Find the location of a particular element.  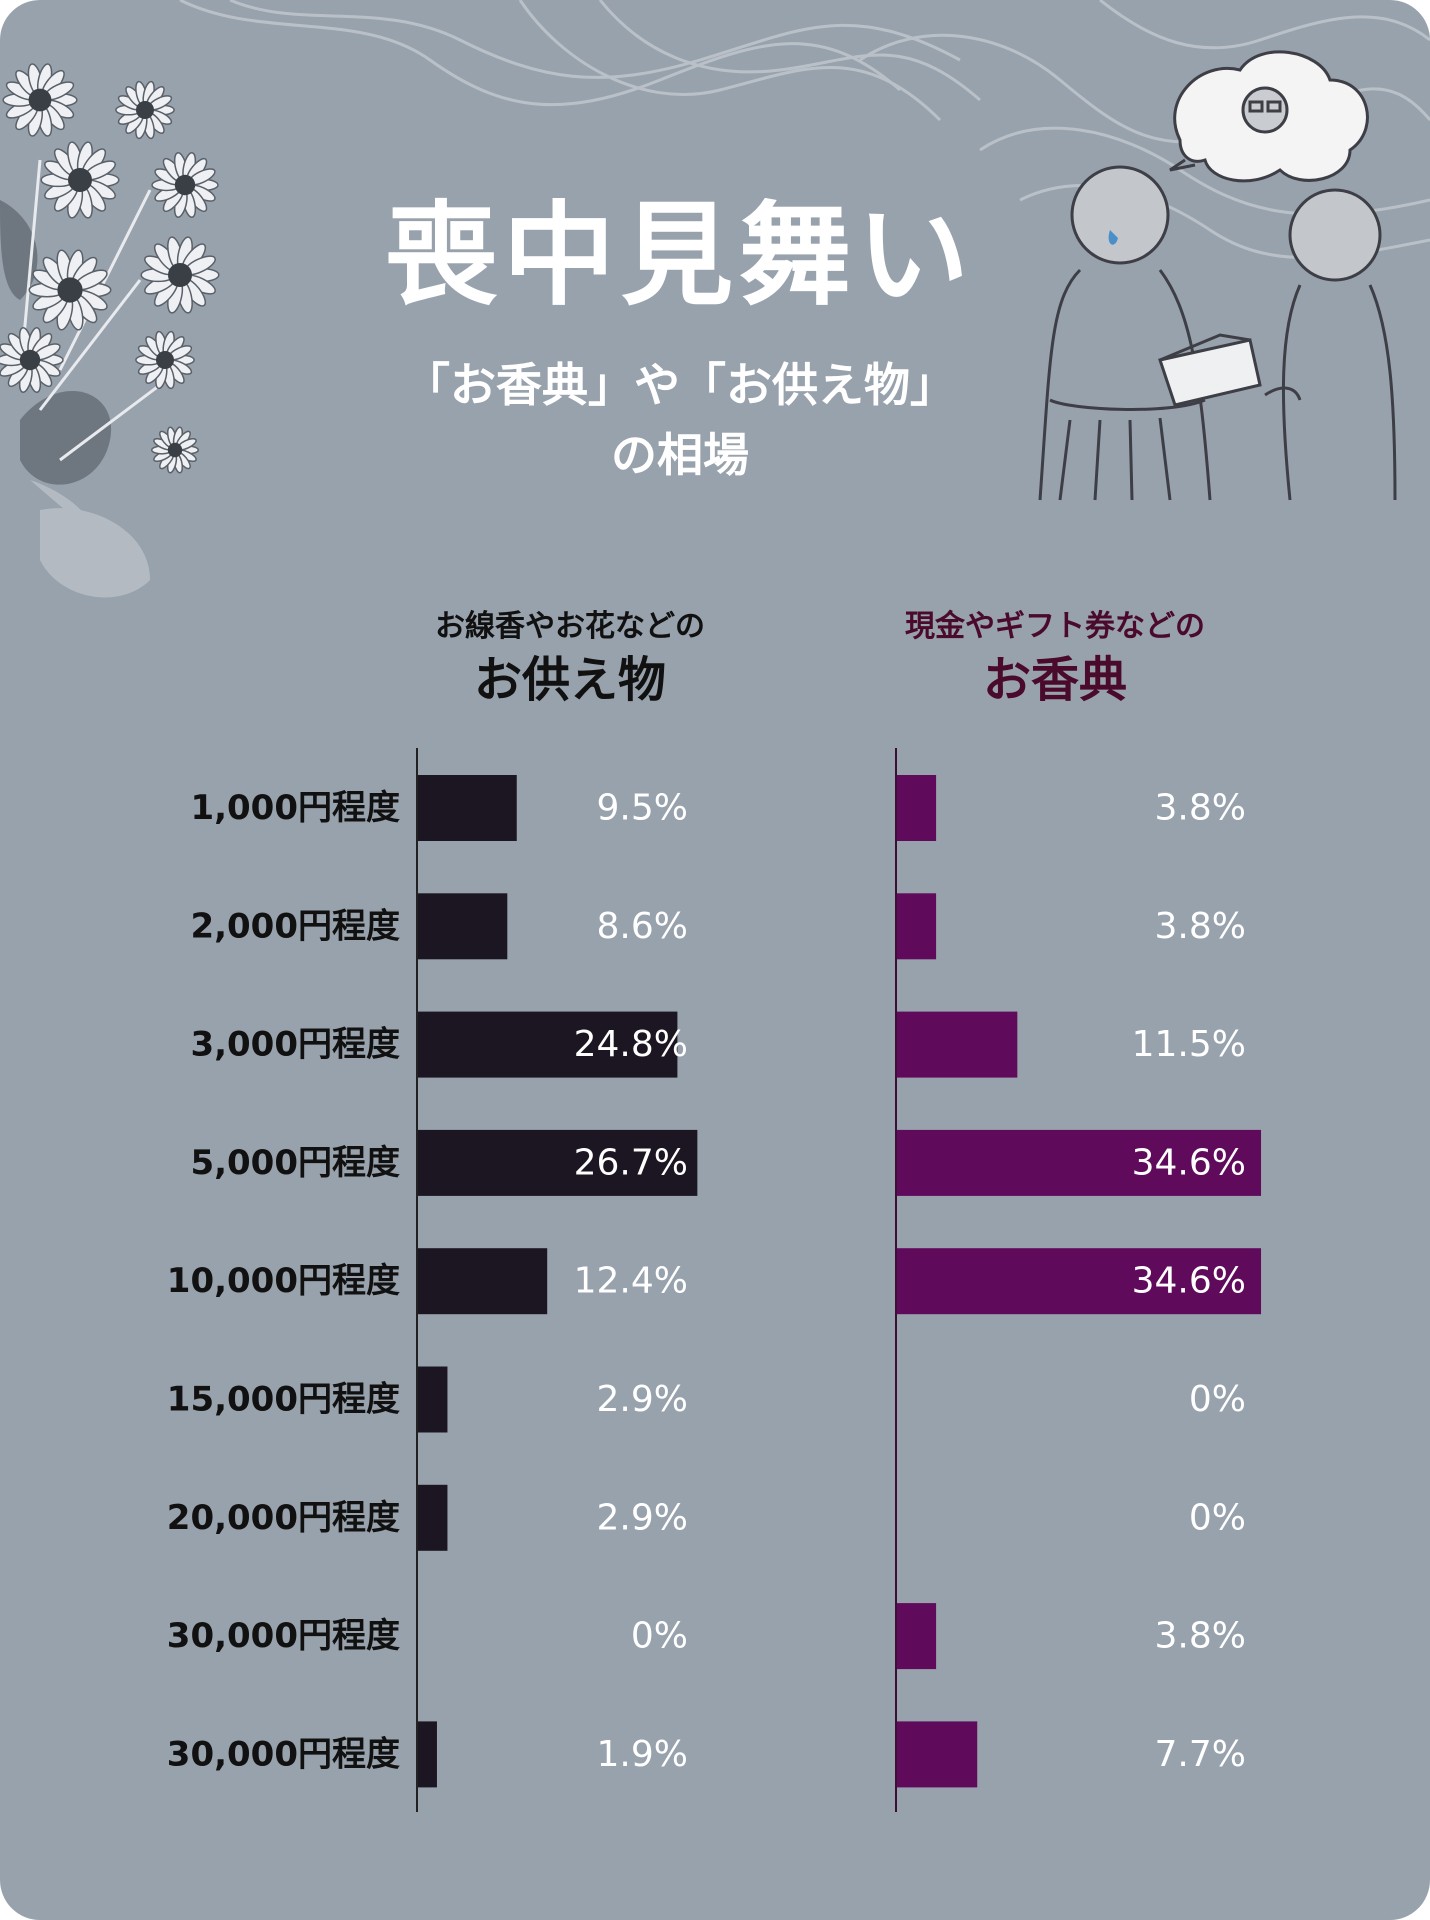

condolence-people-illustration is located at coordinates (1217, 275).